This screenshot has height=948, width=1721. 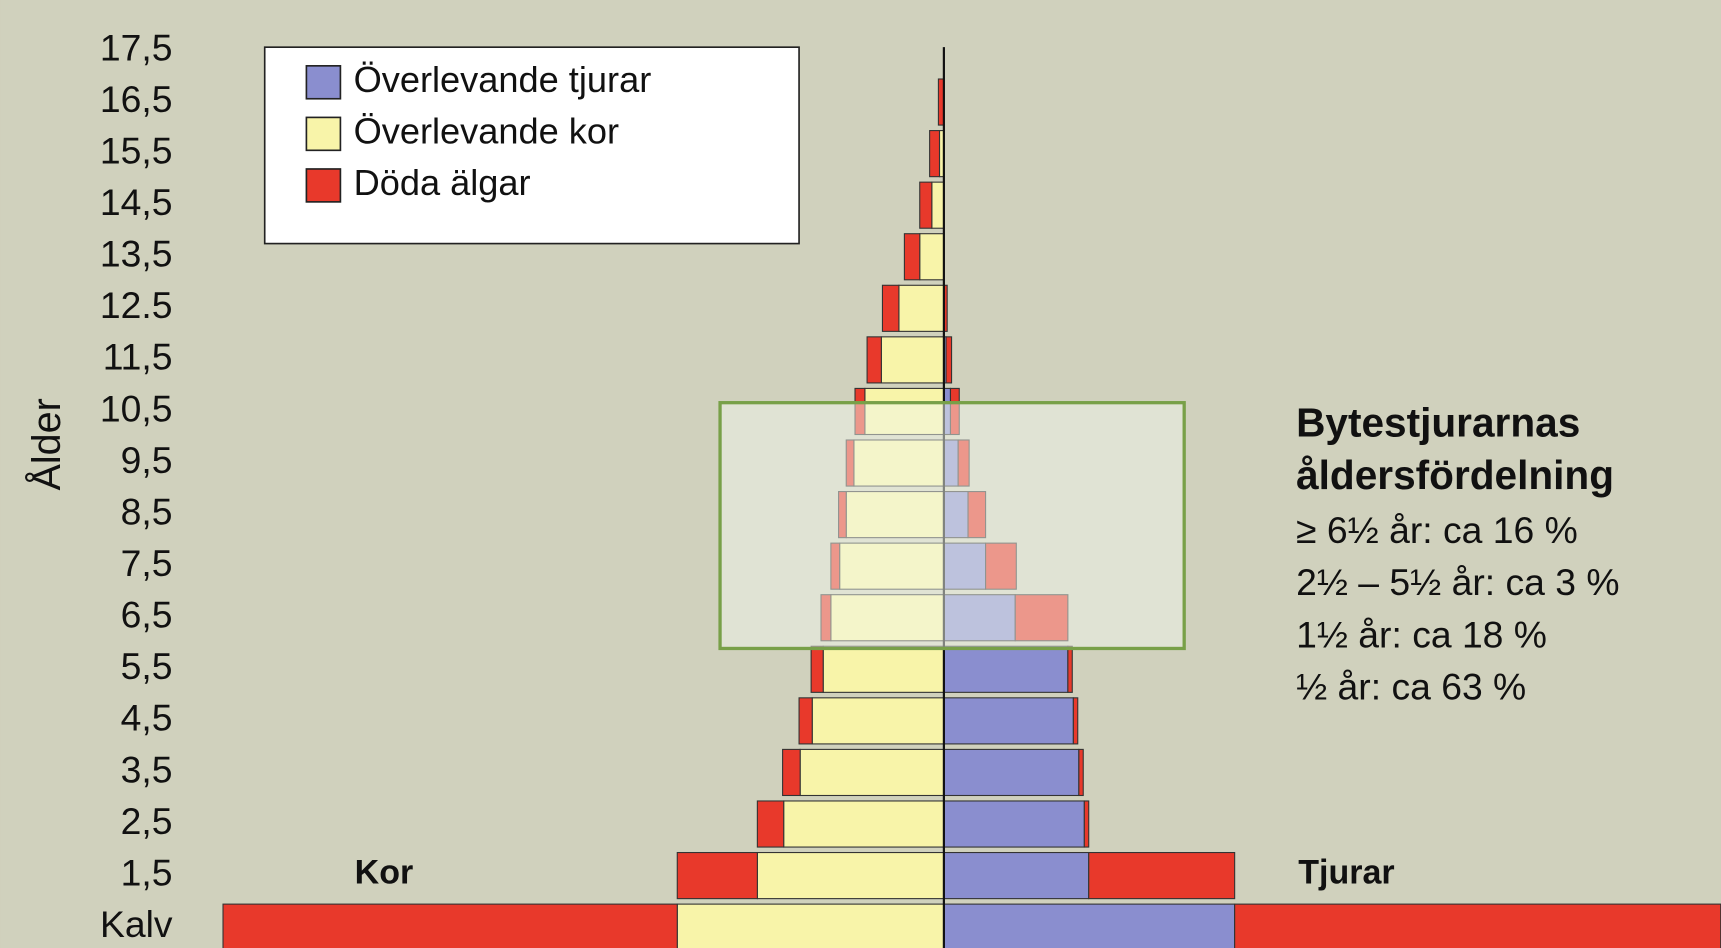 I want to click on y-tick-label: 17,5, so click(x=136, y=47).